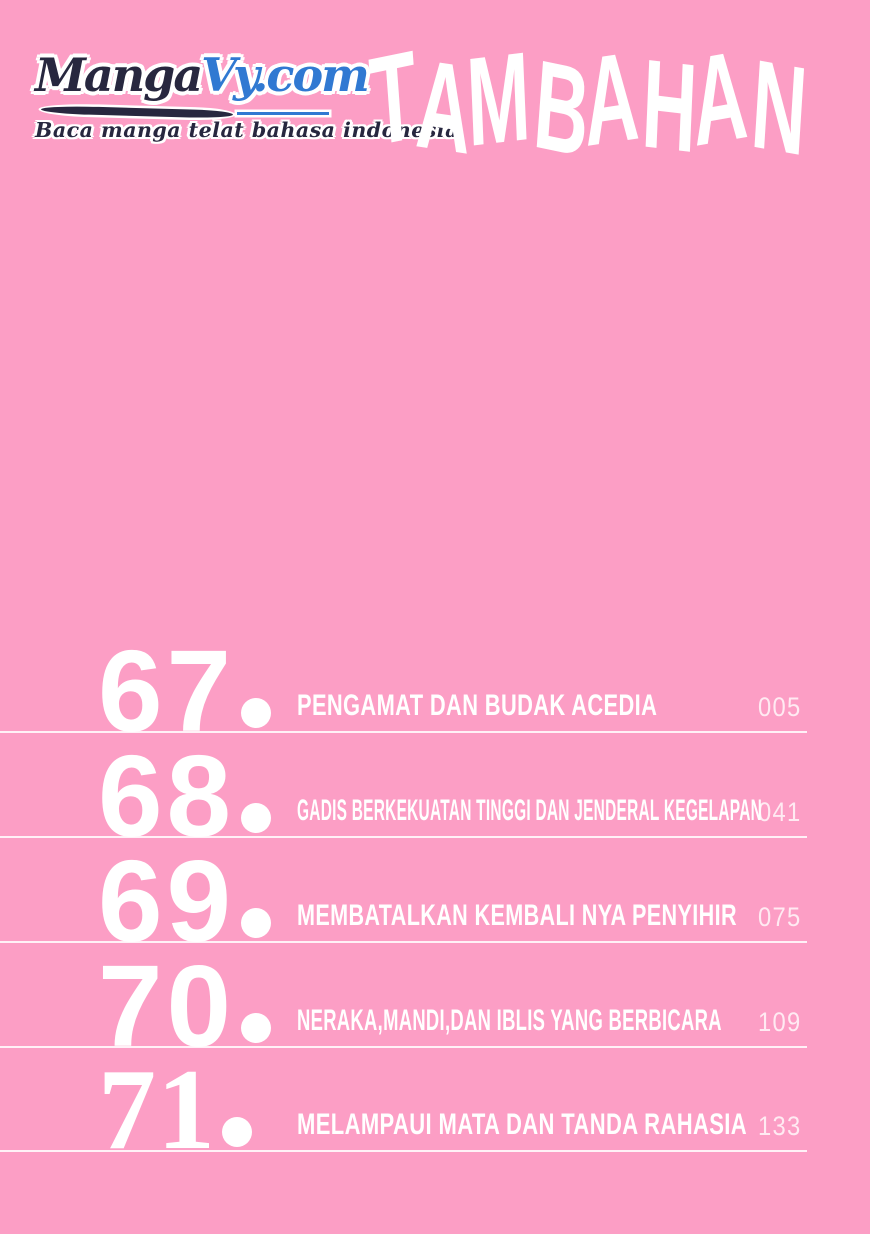 The image size is (870, 1234). I want to click on logo-wordmark-vycom: Vy.com, so click(285, 75).